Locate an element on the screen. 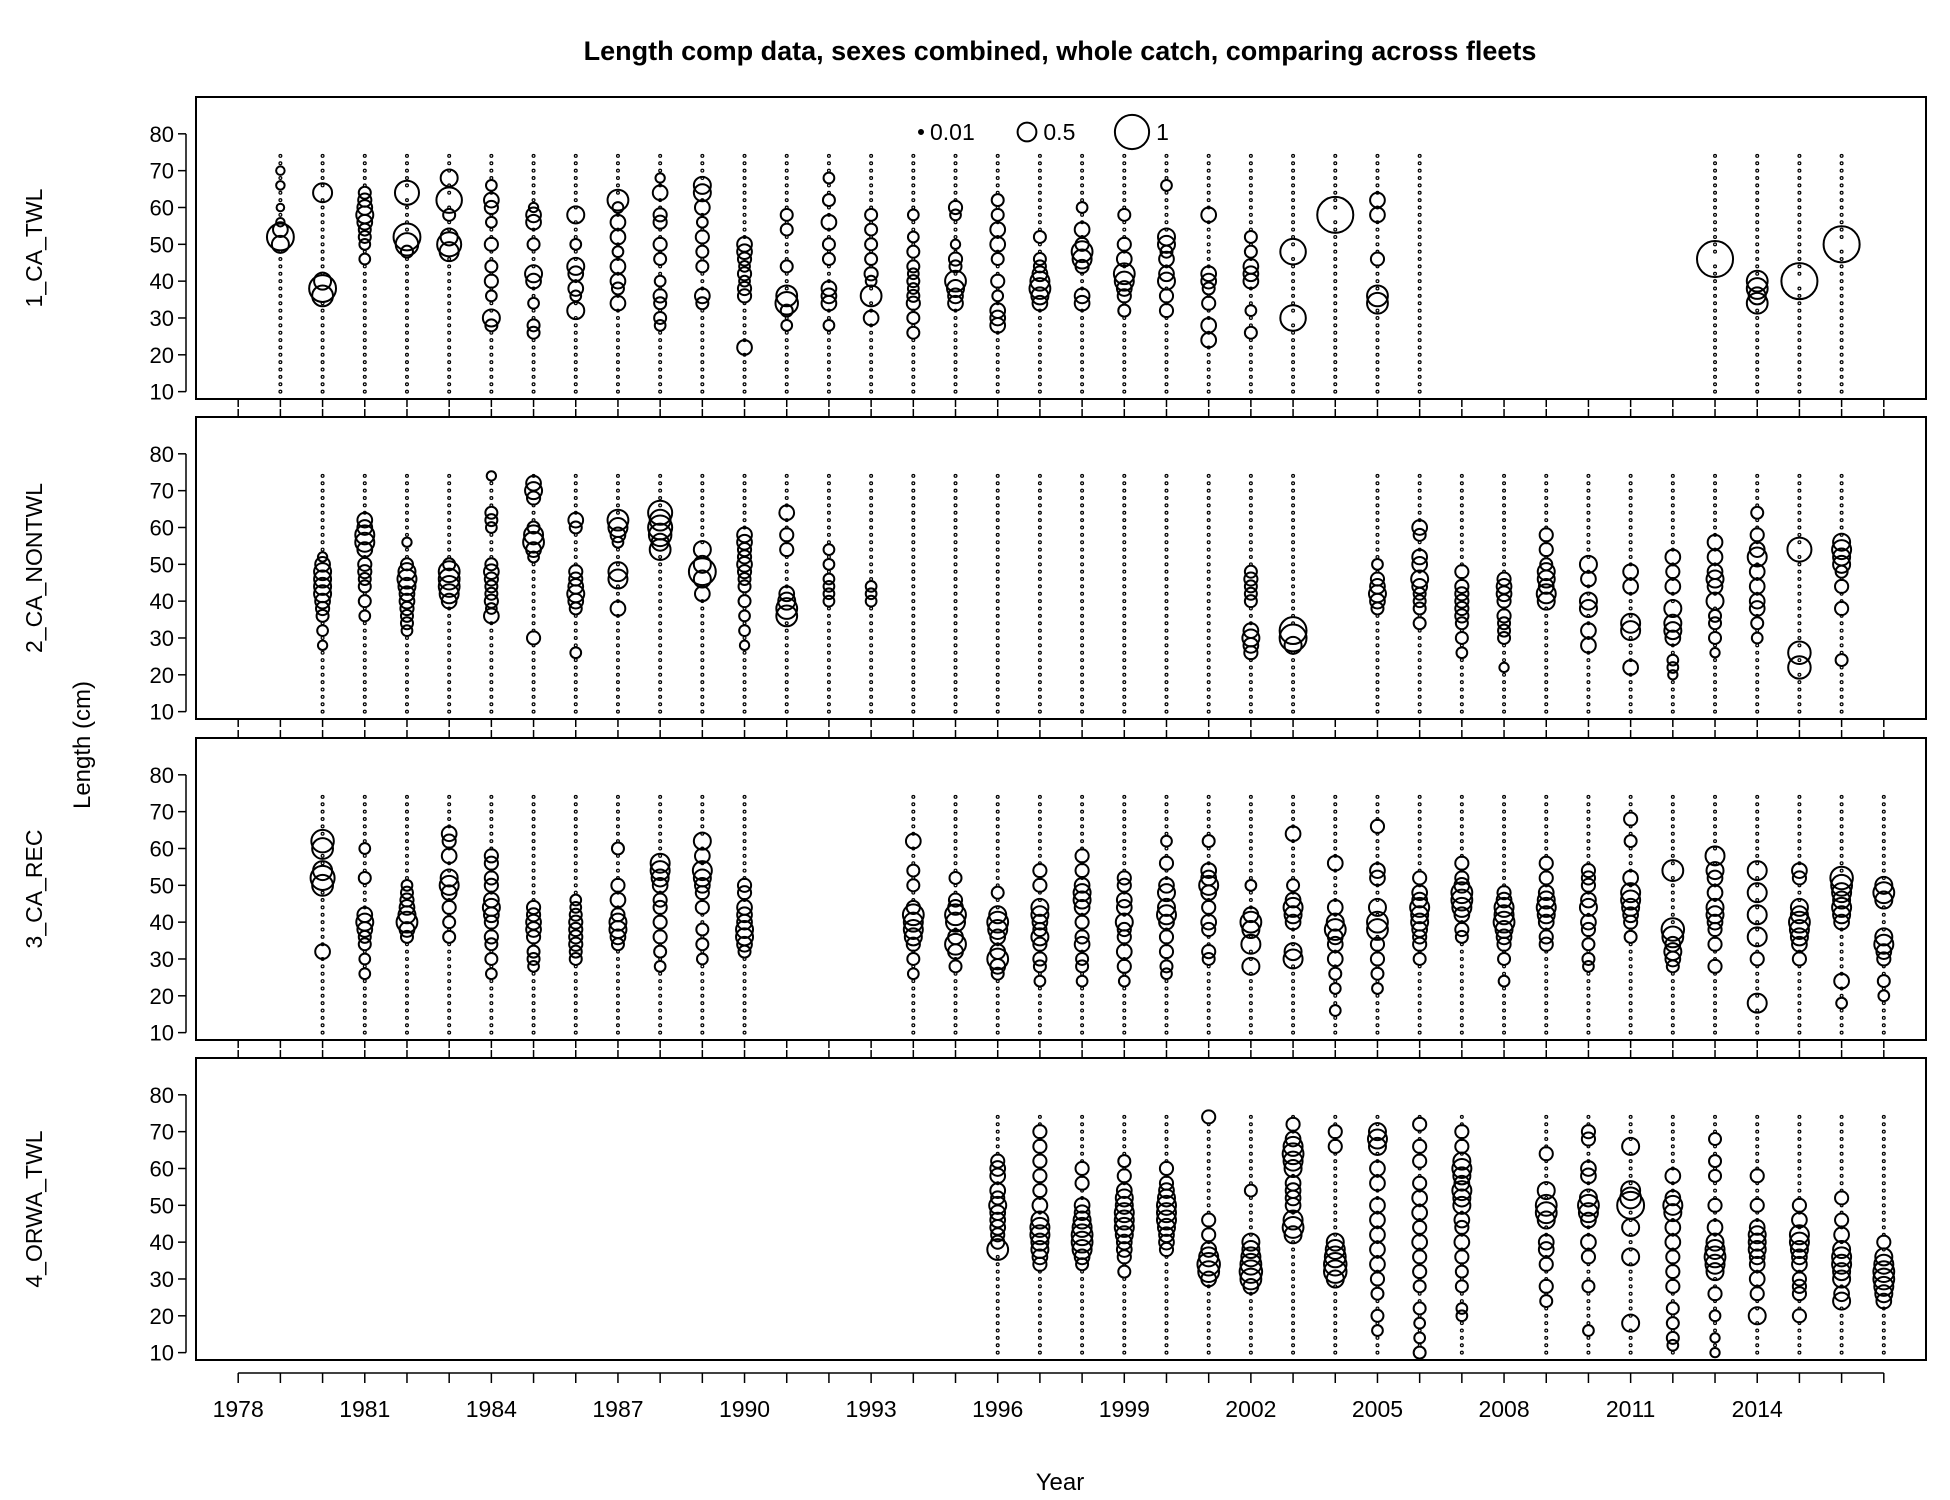  year-column-1997 is located at coordinates (1040, 914).